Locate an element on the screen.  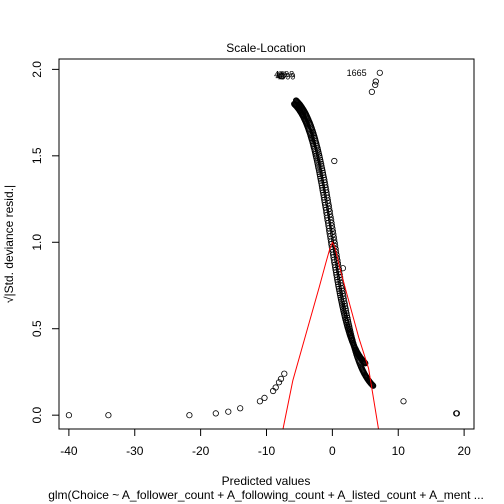
x-axis-label: Predicted values is located at coordinates (266, 481).